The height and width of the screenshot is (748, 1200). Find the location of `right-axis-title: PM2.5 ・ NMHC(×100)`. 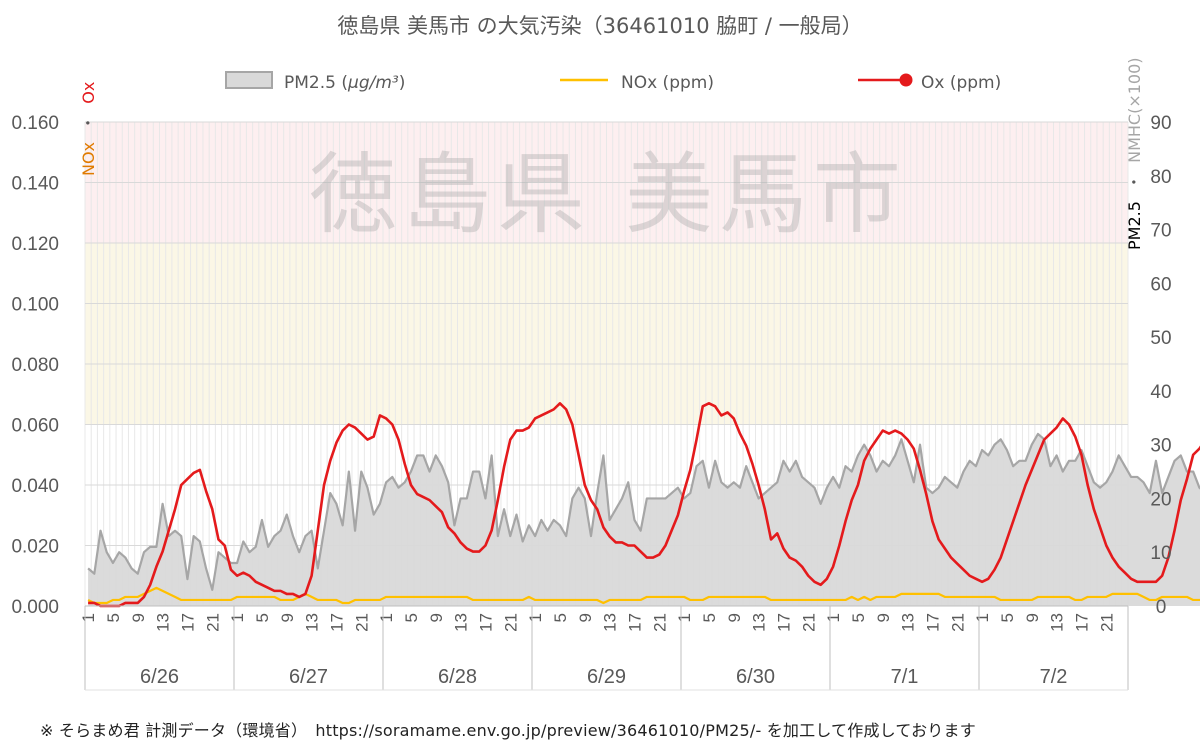

right-axis-title: PM2.5 ・ NMHC(×100) is located at coordinates (1134, 153).